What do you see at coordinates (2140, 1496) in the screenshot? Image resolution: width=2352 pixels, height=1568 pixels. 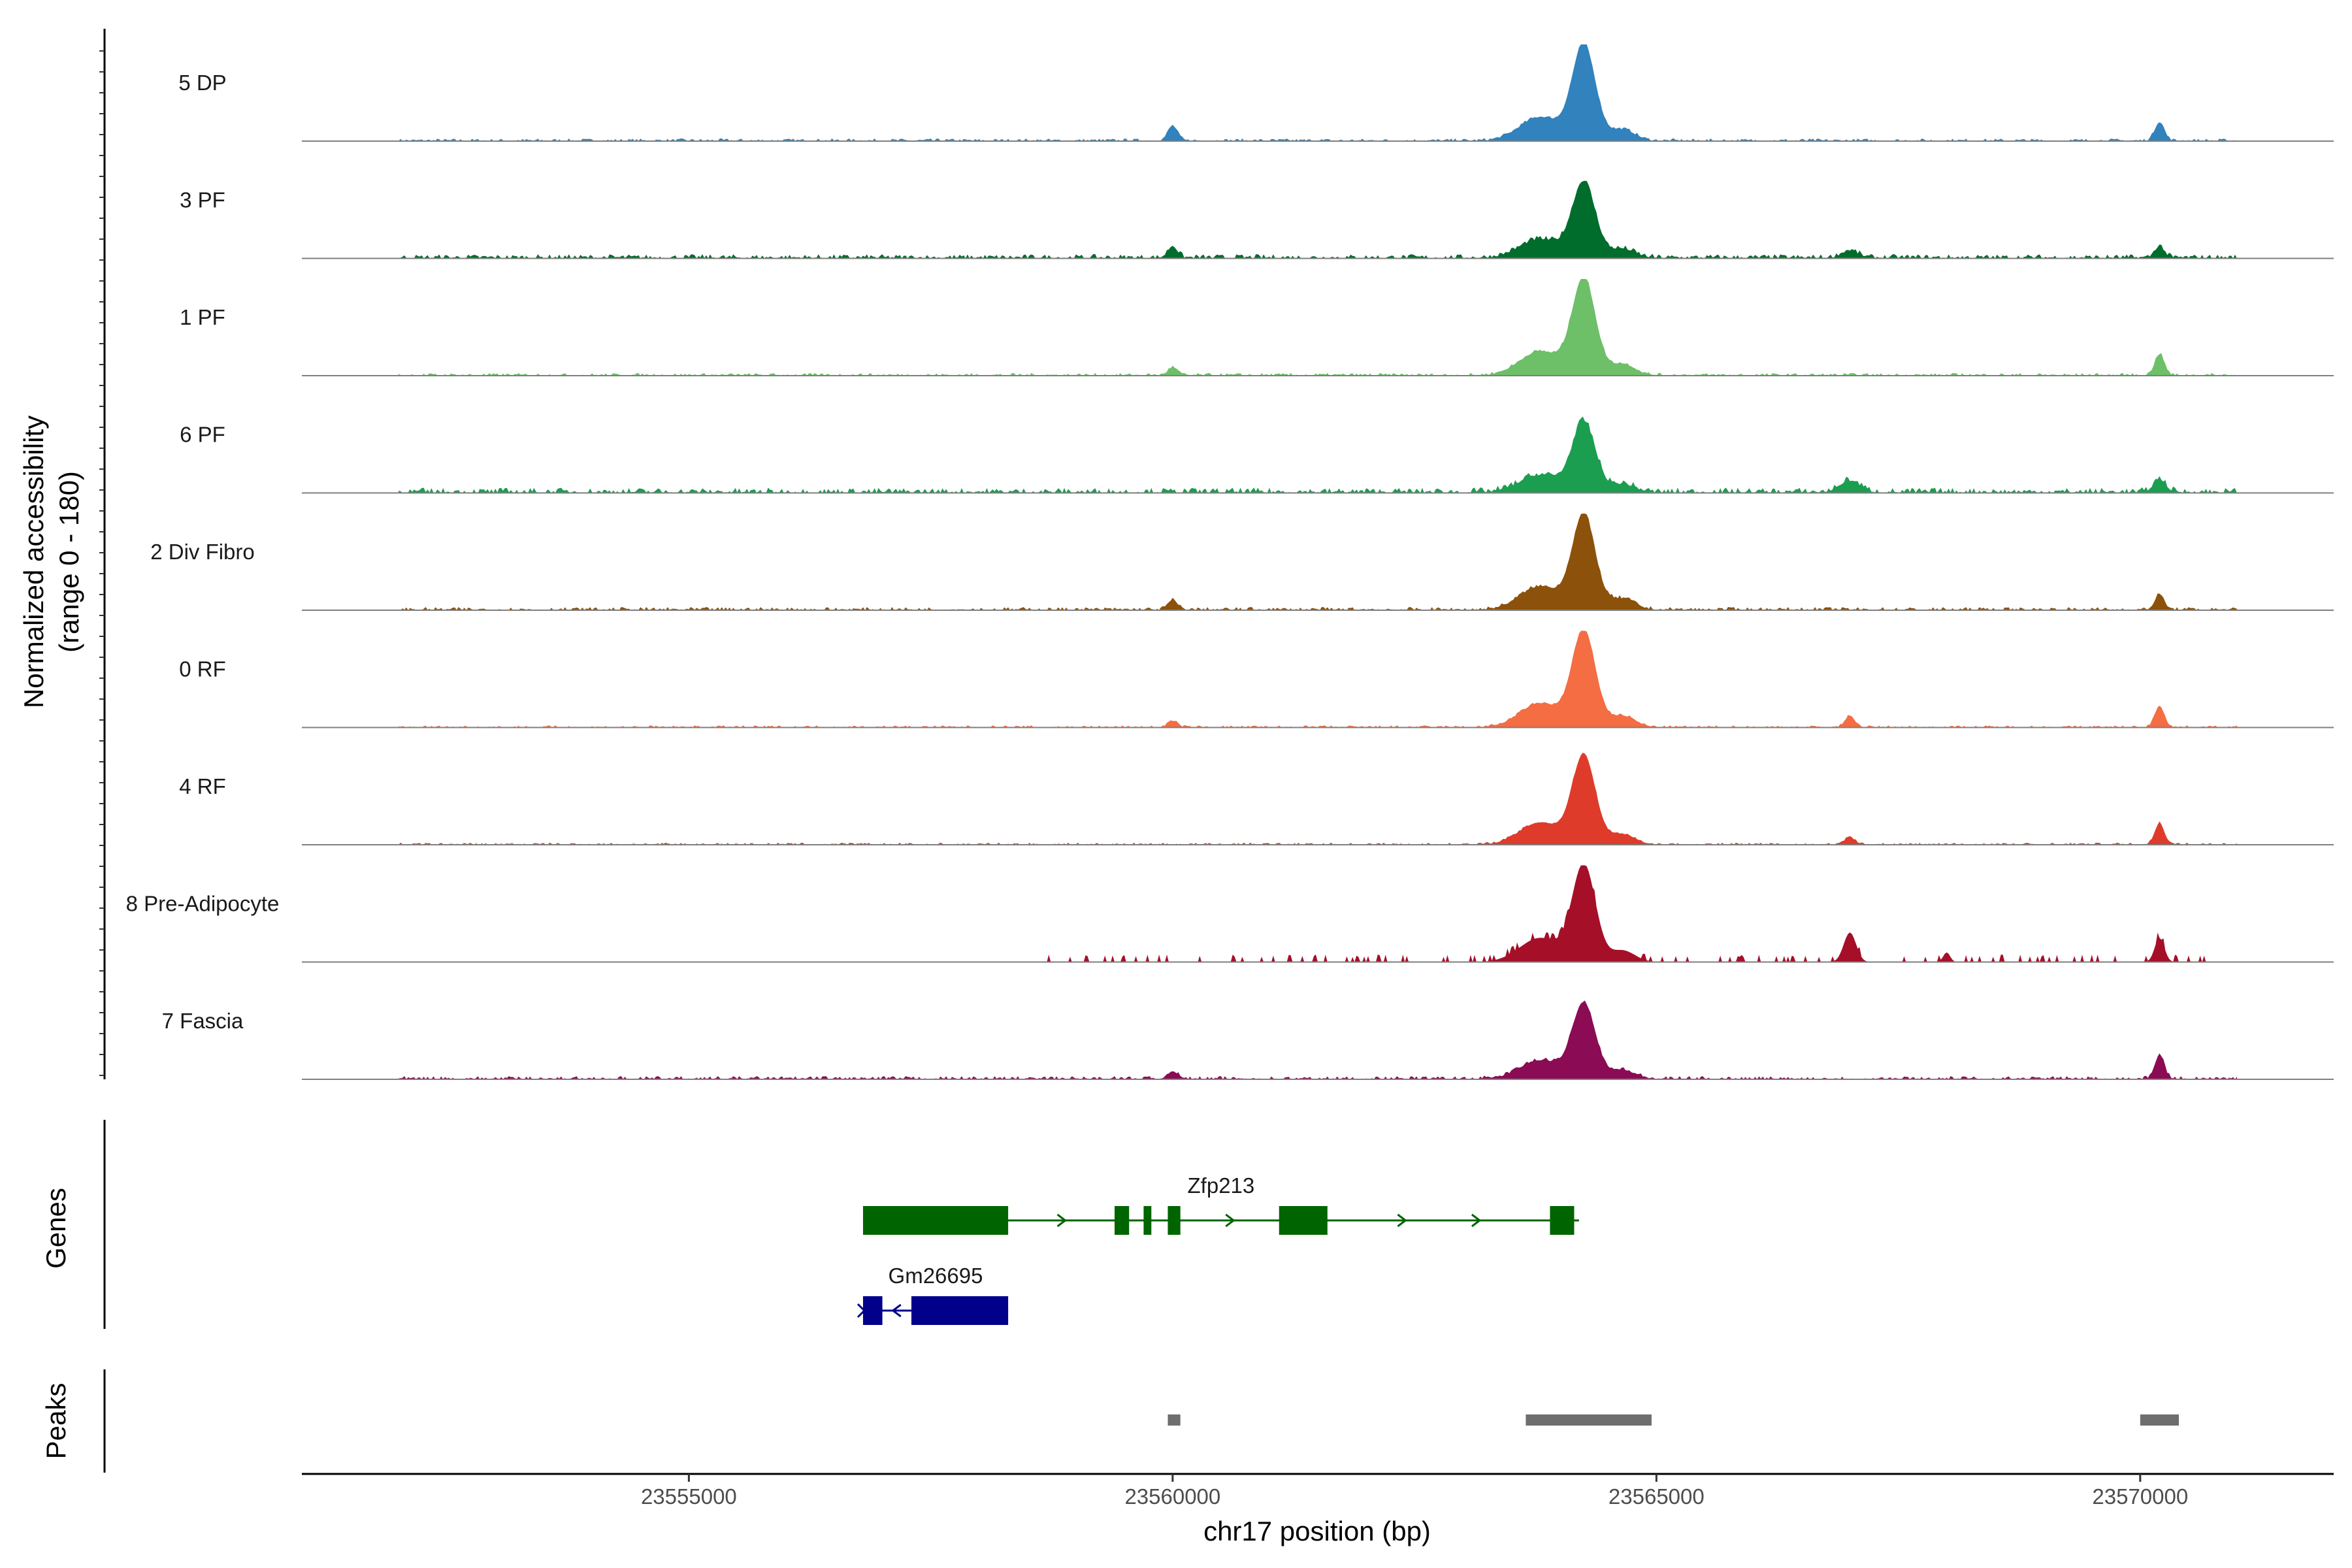 I see `x-tick-label: 23570000` at bounding box center [2140, 1496].